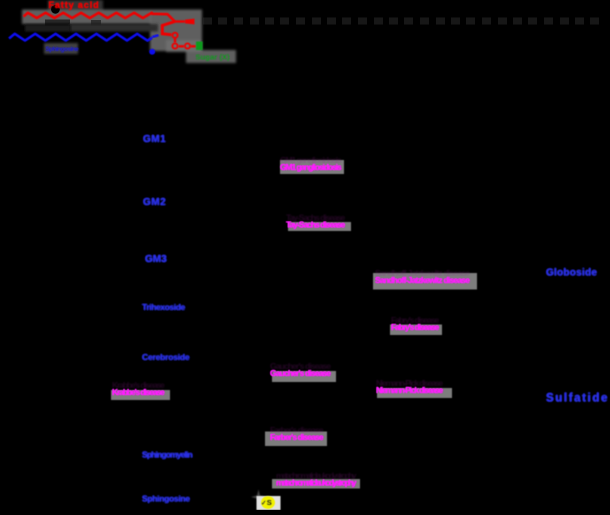  What do you see at coordinates (269, 502) in the screenshot?
I see `svg-text: S` at bounding box center [269, 502].